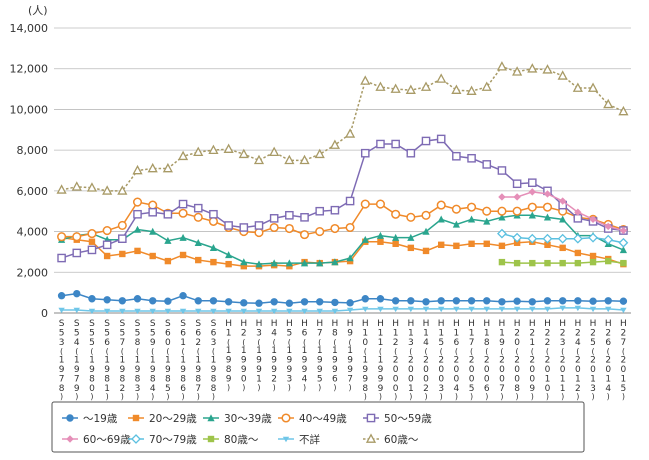 The width and height of the screenshot is (649, 460). I want to click on y-tick-label: 12,000, so click(29, 69).